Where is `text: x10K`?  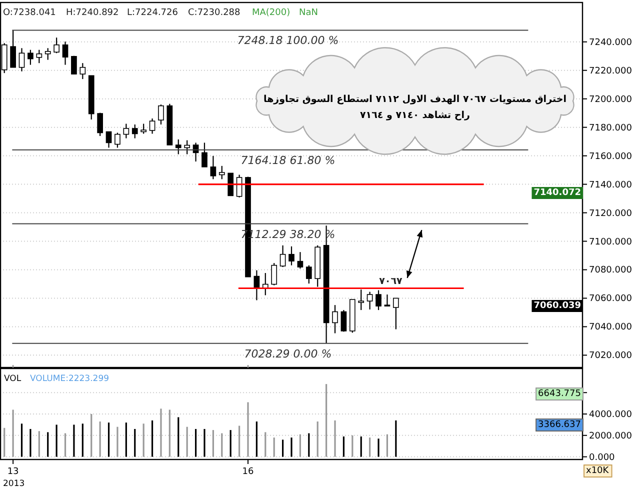
text: x10K is located at coordinates (598, 471).